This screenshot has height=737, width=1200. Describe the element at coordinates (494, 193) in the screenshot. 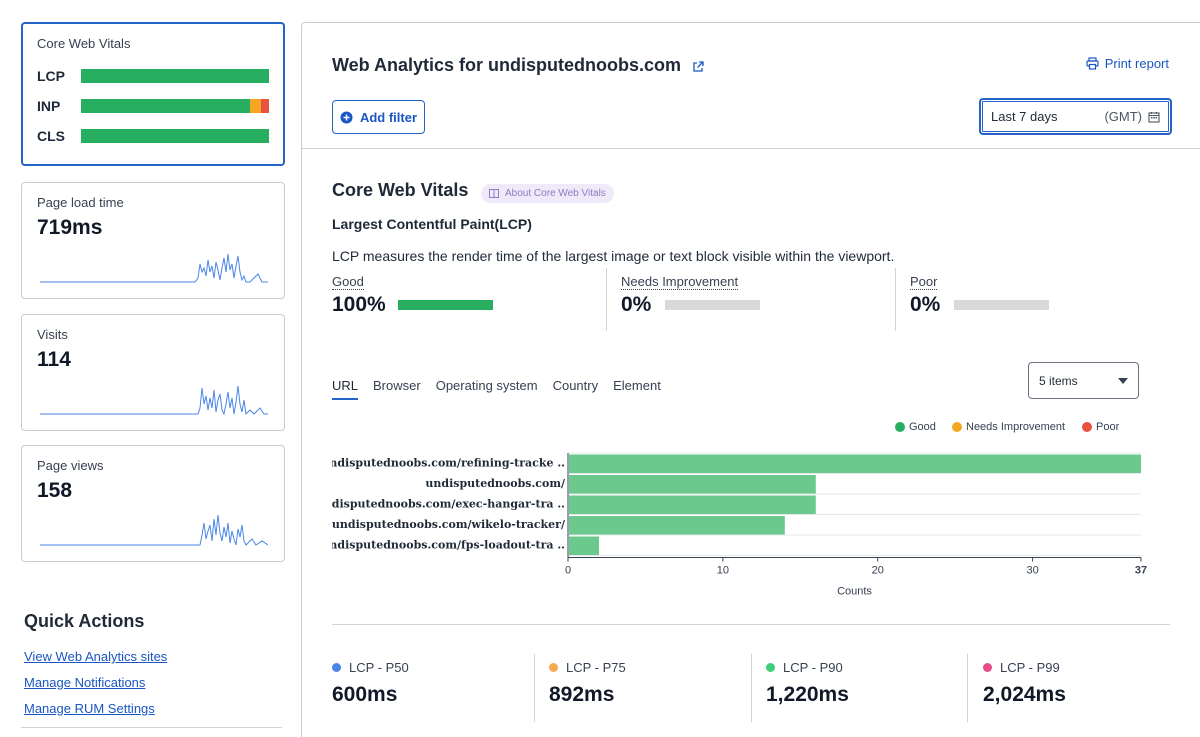

I see `book-icon` at that location.